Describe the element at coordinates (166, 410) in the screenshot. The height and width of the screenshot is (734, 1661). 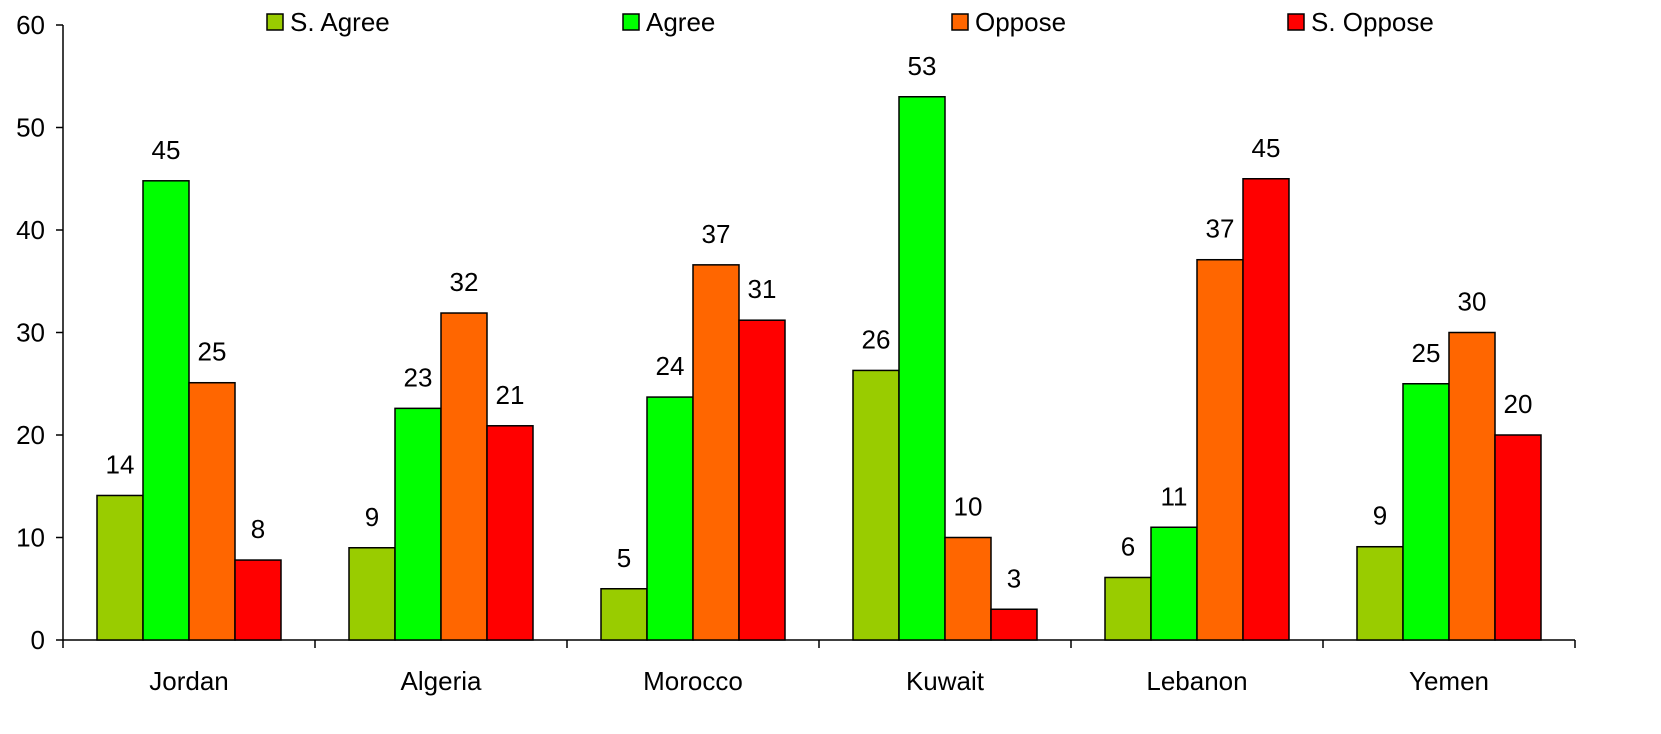
I see `bar-jordan-agree` at that location.